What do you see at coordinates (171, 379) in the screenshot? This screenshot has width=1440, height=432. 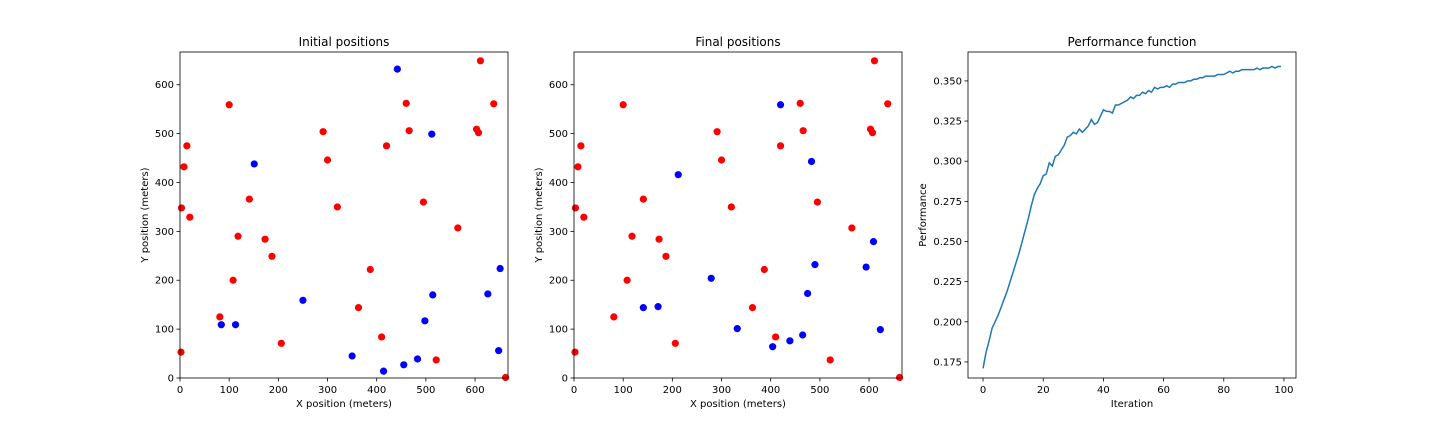 I see `y-tick-label: 0` at bounding box center [171, 379].